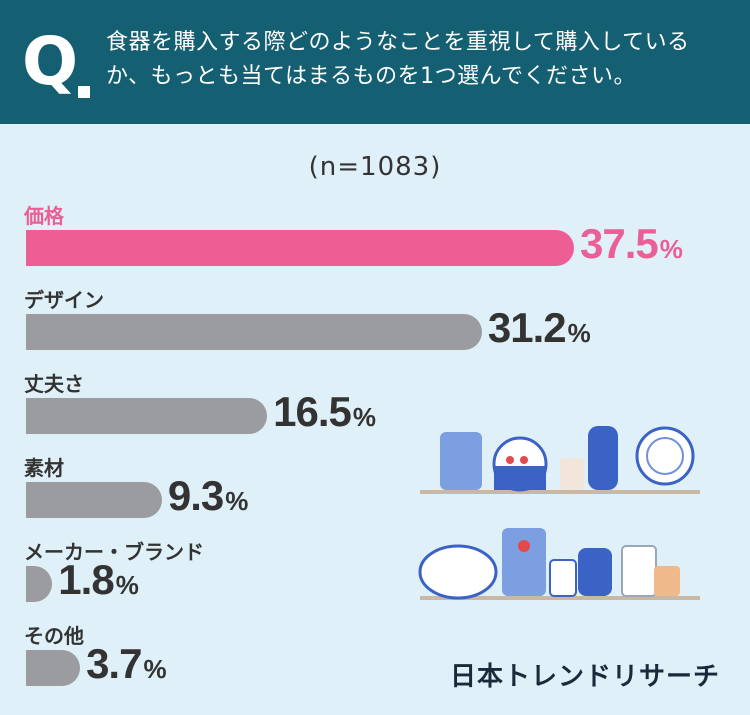 The width and height of the screenshot is (750, 715). Describe the element at coordinates (54, 636) in the screenshot. I see `category-label: その他` at that location.